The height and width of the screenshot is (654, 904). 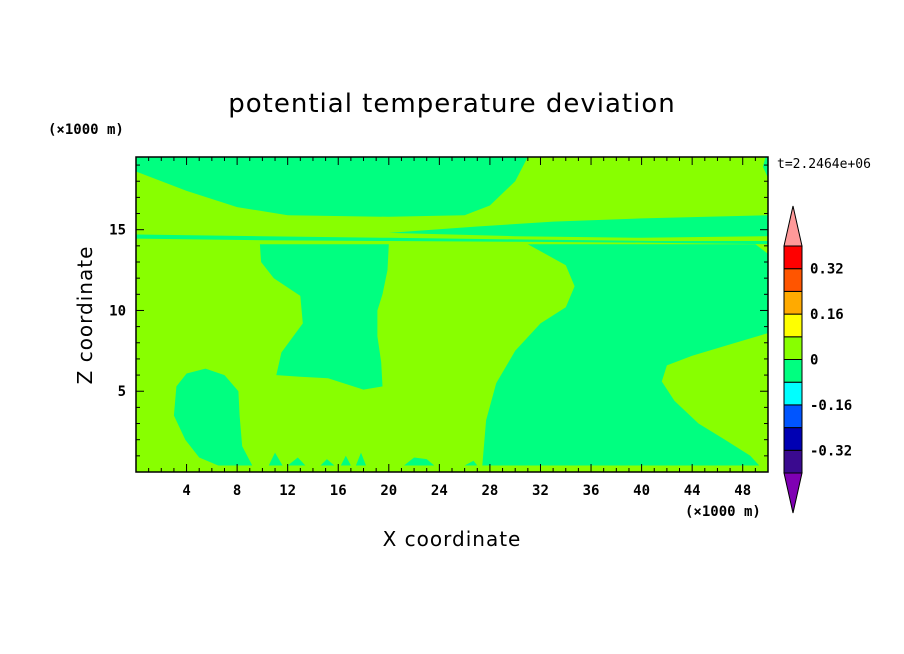 I want to click on y-tick-label: 5, so click(x=122, y=392).